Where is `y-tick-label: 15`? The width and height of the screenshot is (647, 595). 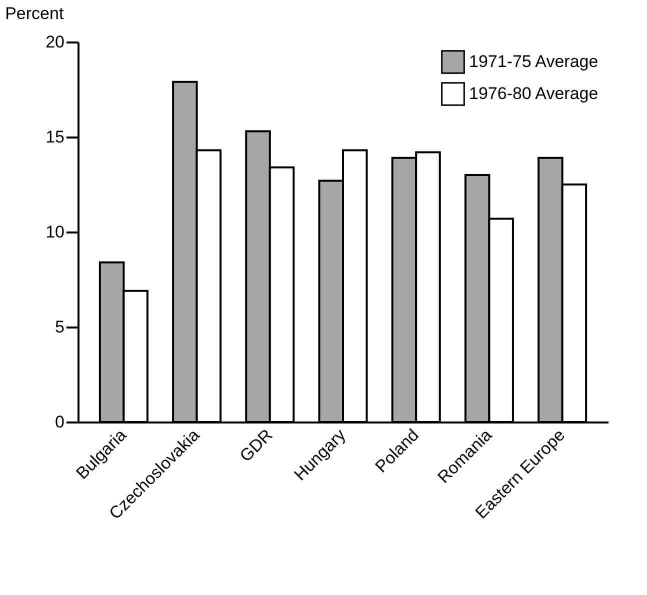
y-tick-label: 15 is located at coordinates (55, 137).